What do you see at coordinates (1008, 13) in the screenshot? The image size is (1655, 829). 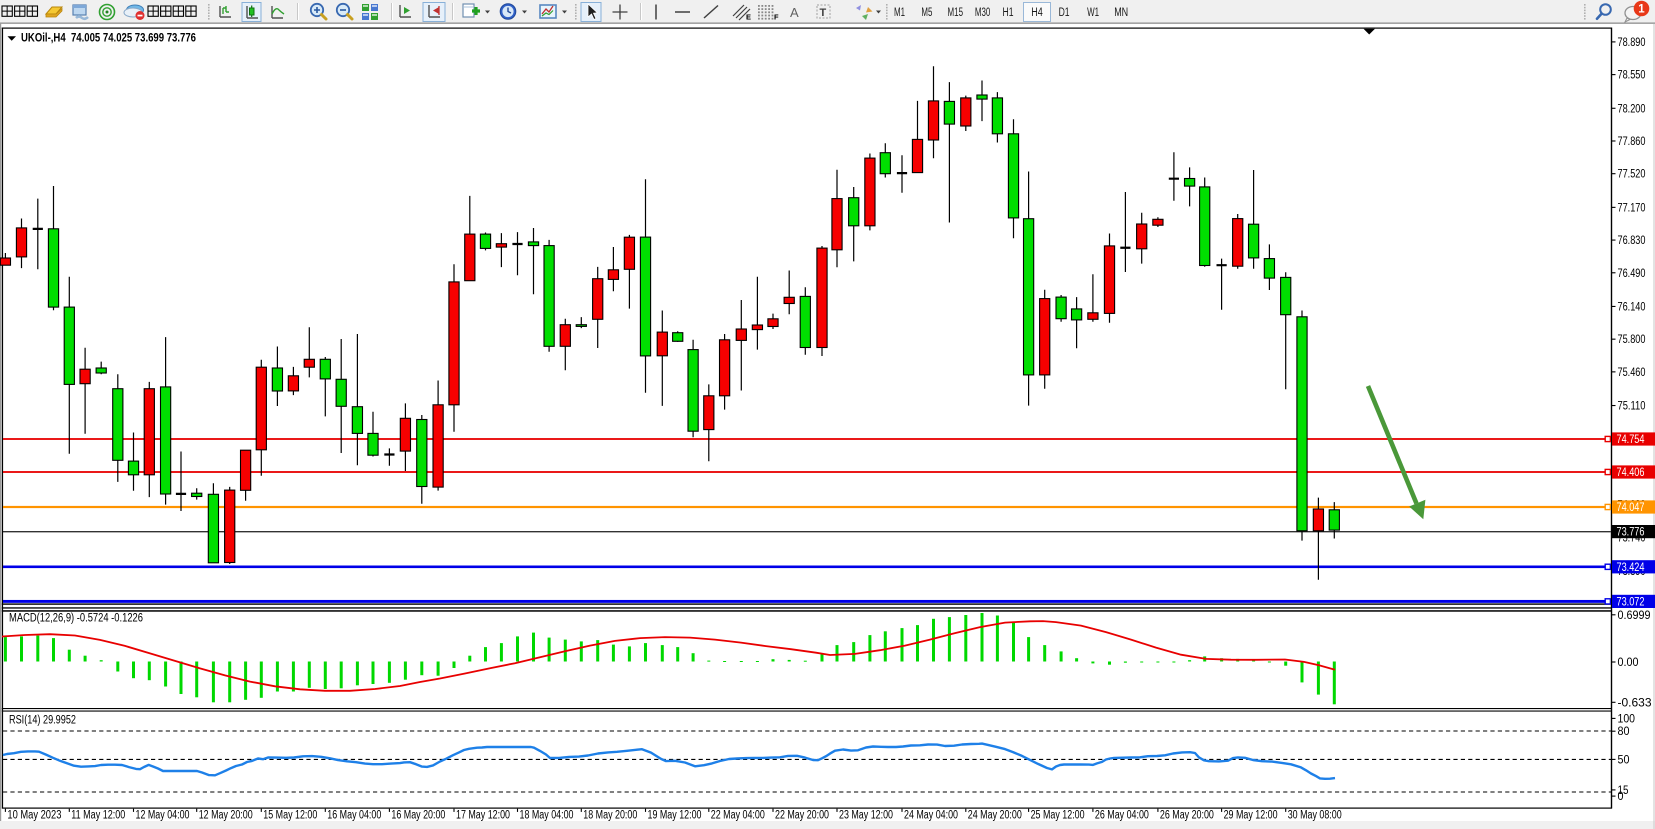 I see `svg-text: H1` at bounding box center [1008, 13].